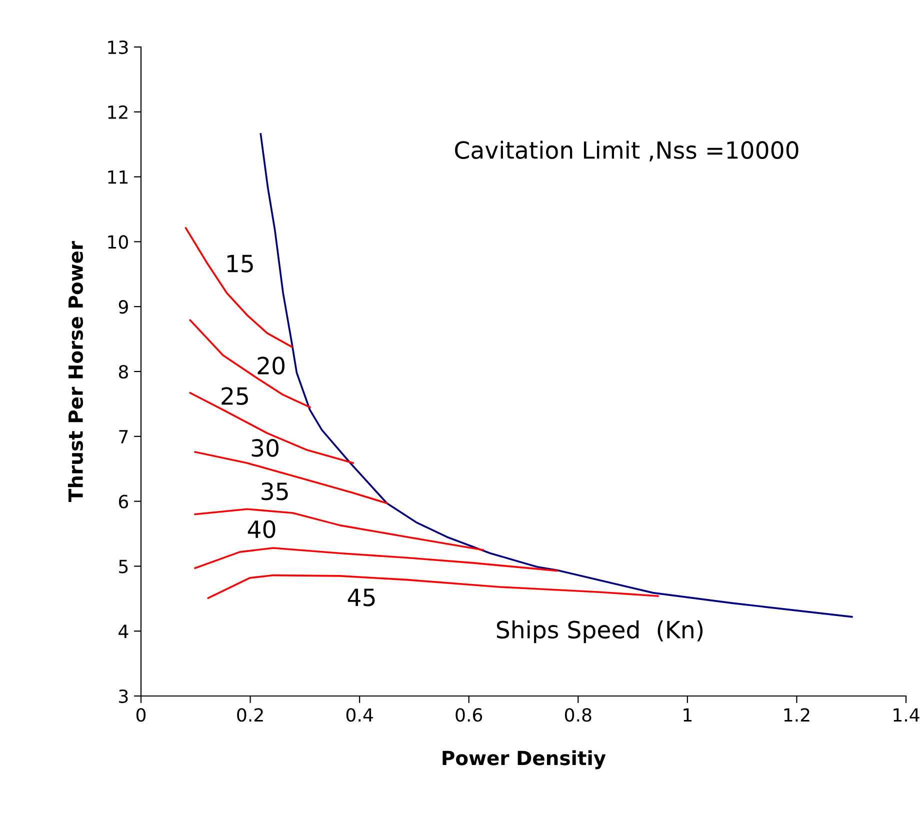 The width and height of the screenshot is (921, 825). Describe the element at coordinates (797, 715) in the screenshot. I see `x-tick-label: 1.2` at that location.